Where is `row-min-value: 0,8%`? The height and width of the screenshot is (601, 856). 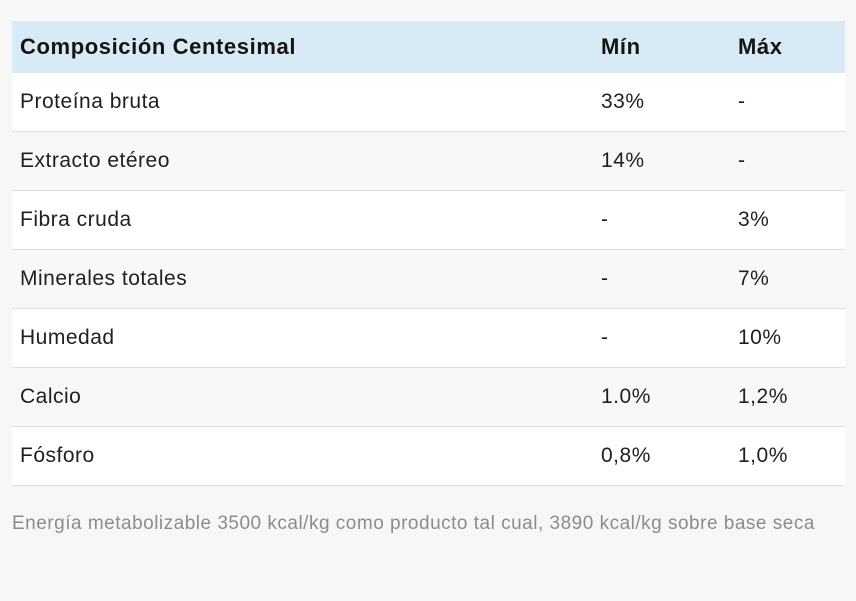 row-min-value: 0,8% is located at coordinates (626, 455).